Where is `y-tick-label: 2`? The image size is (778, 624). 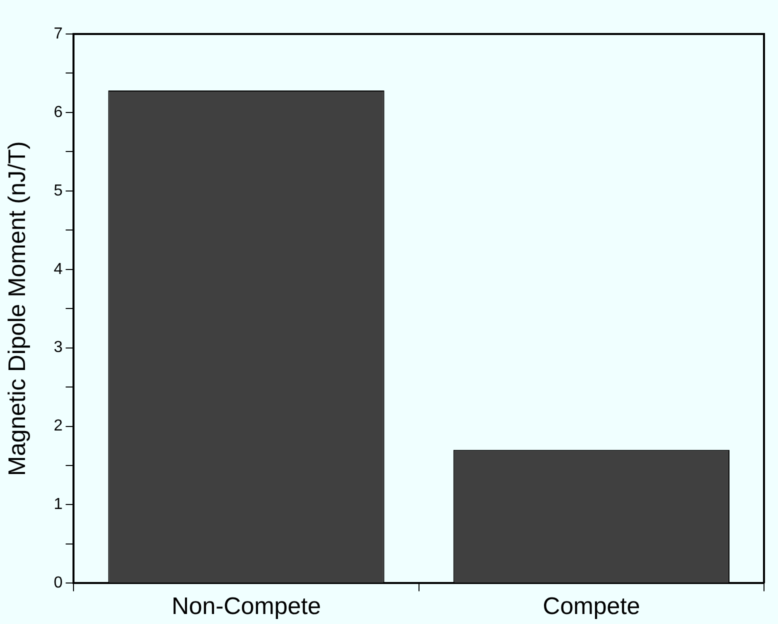 y-tick-label: 2 is located at coordinates (58, 426).